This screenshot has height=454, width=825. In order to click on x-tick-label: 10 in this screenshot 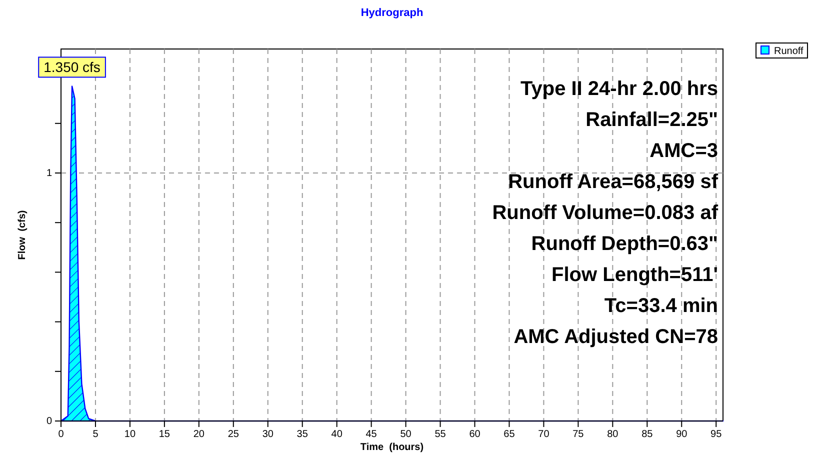, I will do `click(130, 434)`.